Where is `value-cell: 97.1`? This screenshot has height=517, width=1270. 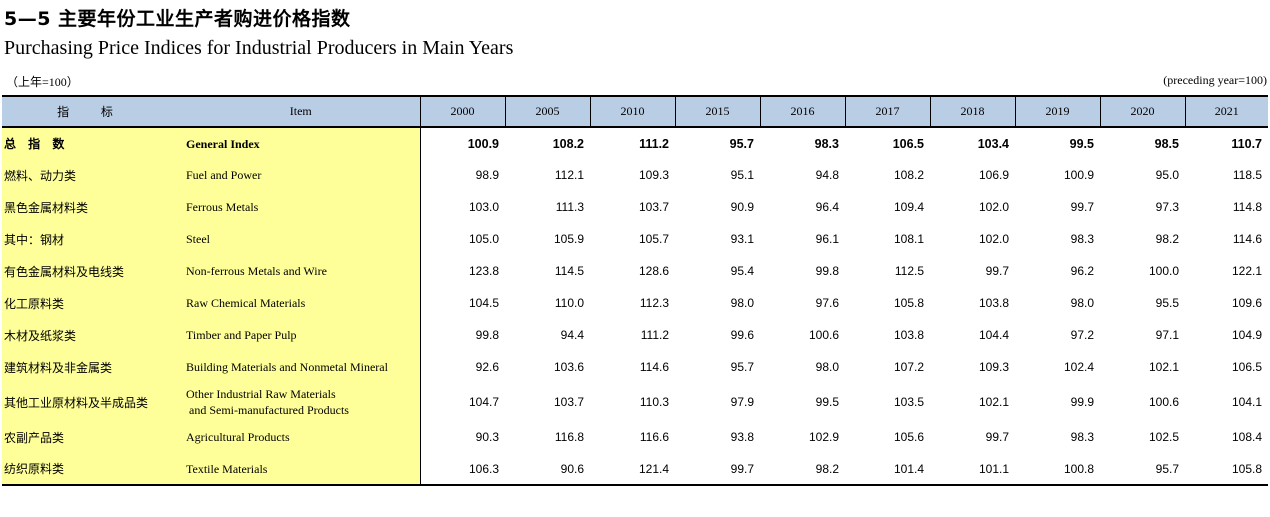
value-cell: 97.1 is located at coordinates (1167, 335).